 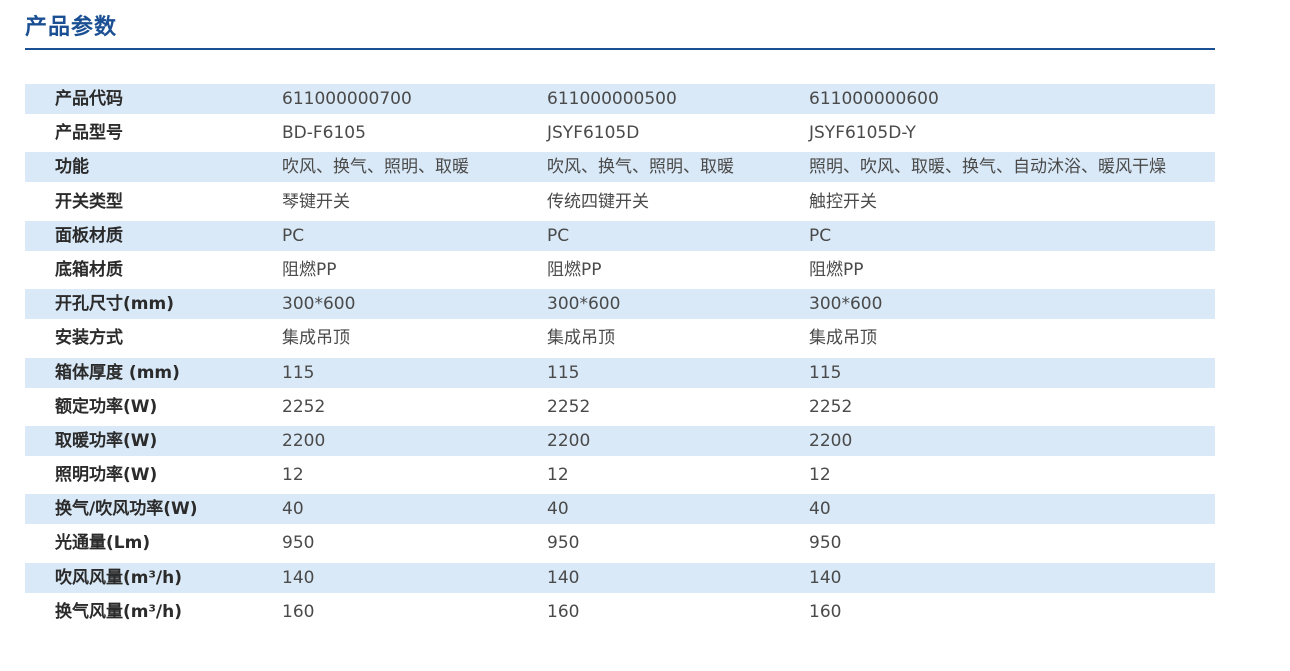 I want to click on table-row: 照明功率(W) 12 12 12, so click(x=620, y=475).